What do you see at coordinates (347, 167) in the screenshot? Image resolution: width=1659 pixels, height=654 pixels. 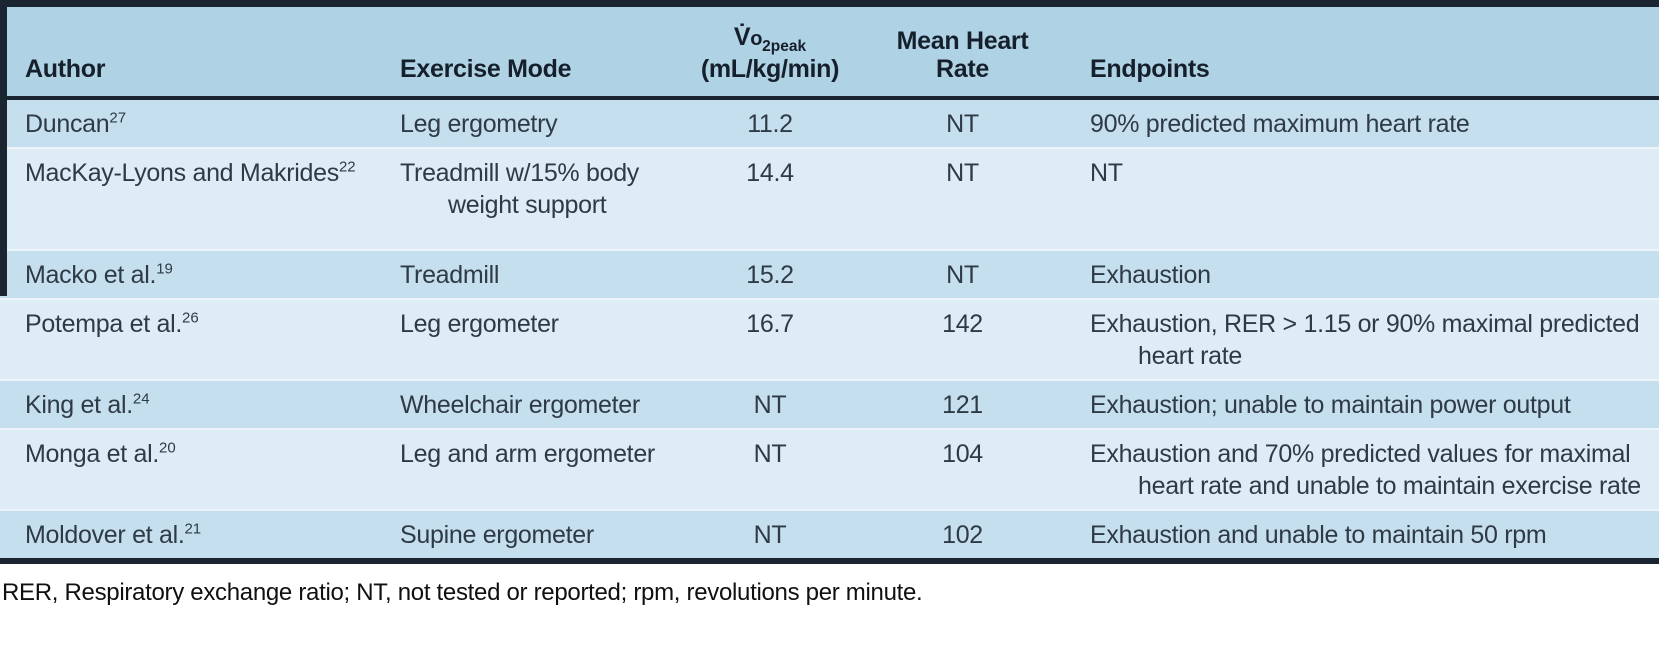 I see `reference-superscript: 22` at bounding box center [347, 167].